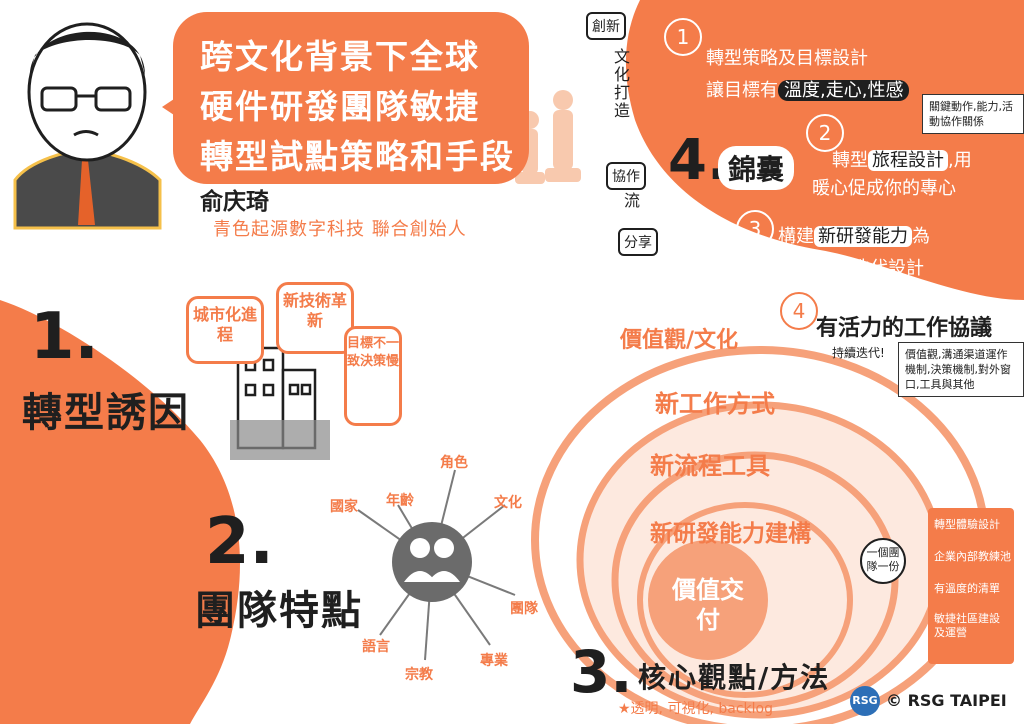 This screenshot has width=1024, height=724. Describe the element at coordinates (606, 26) in the screenshot. I see `tag-innovation: 創新` at that location.